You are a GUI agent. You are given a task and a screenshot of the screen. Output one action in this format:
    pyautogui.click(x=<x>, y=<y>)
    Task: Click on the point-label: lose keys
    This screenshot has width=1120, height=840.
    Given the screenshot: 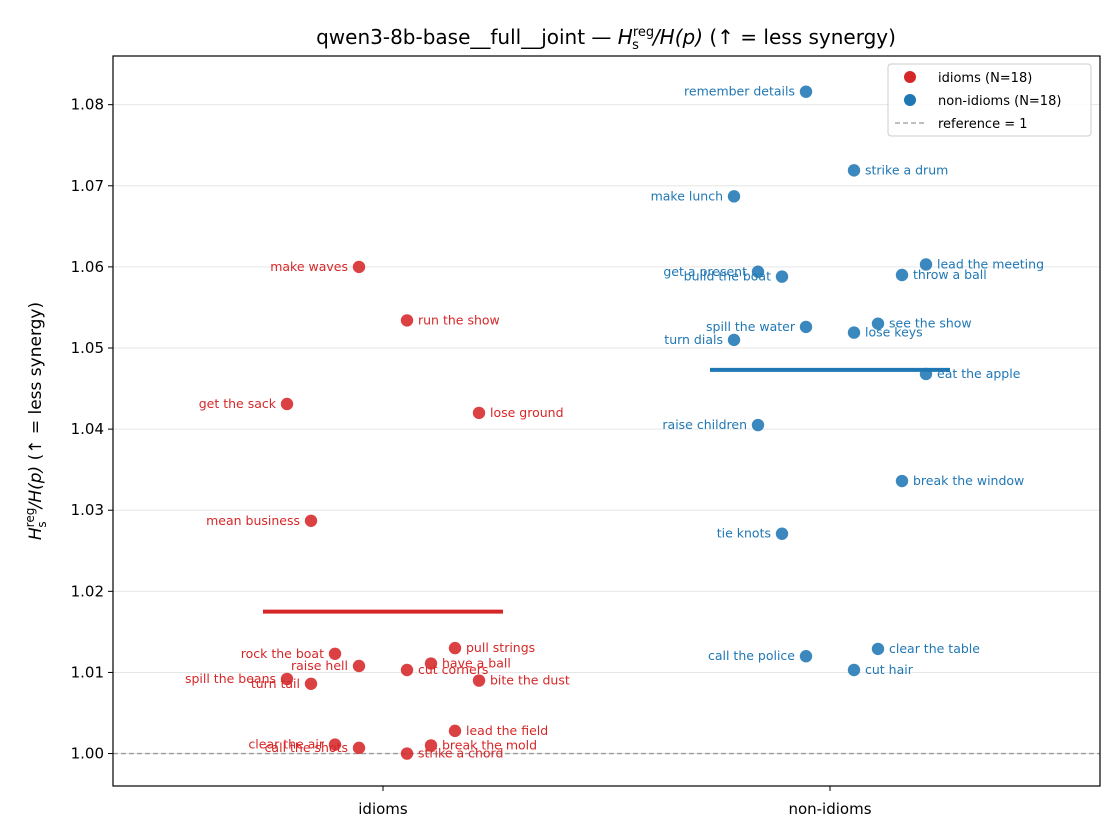 What is the action you would take?
    pyautogui.click(x=894, y=332)
    